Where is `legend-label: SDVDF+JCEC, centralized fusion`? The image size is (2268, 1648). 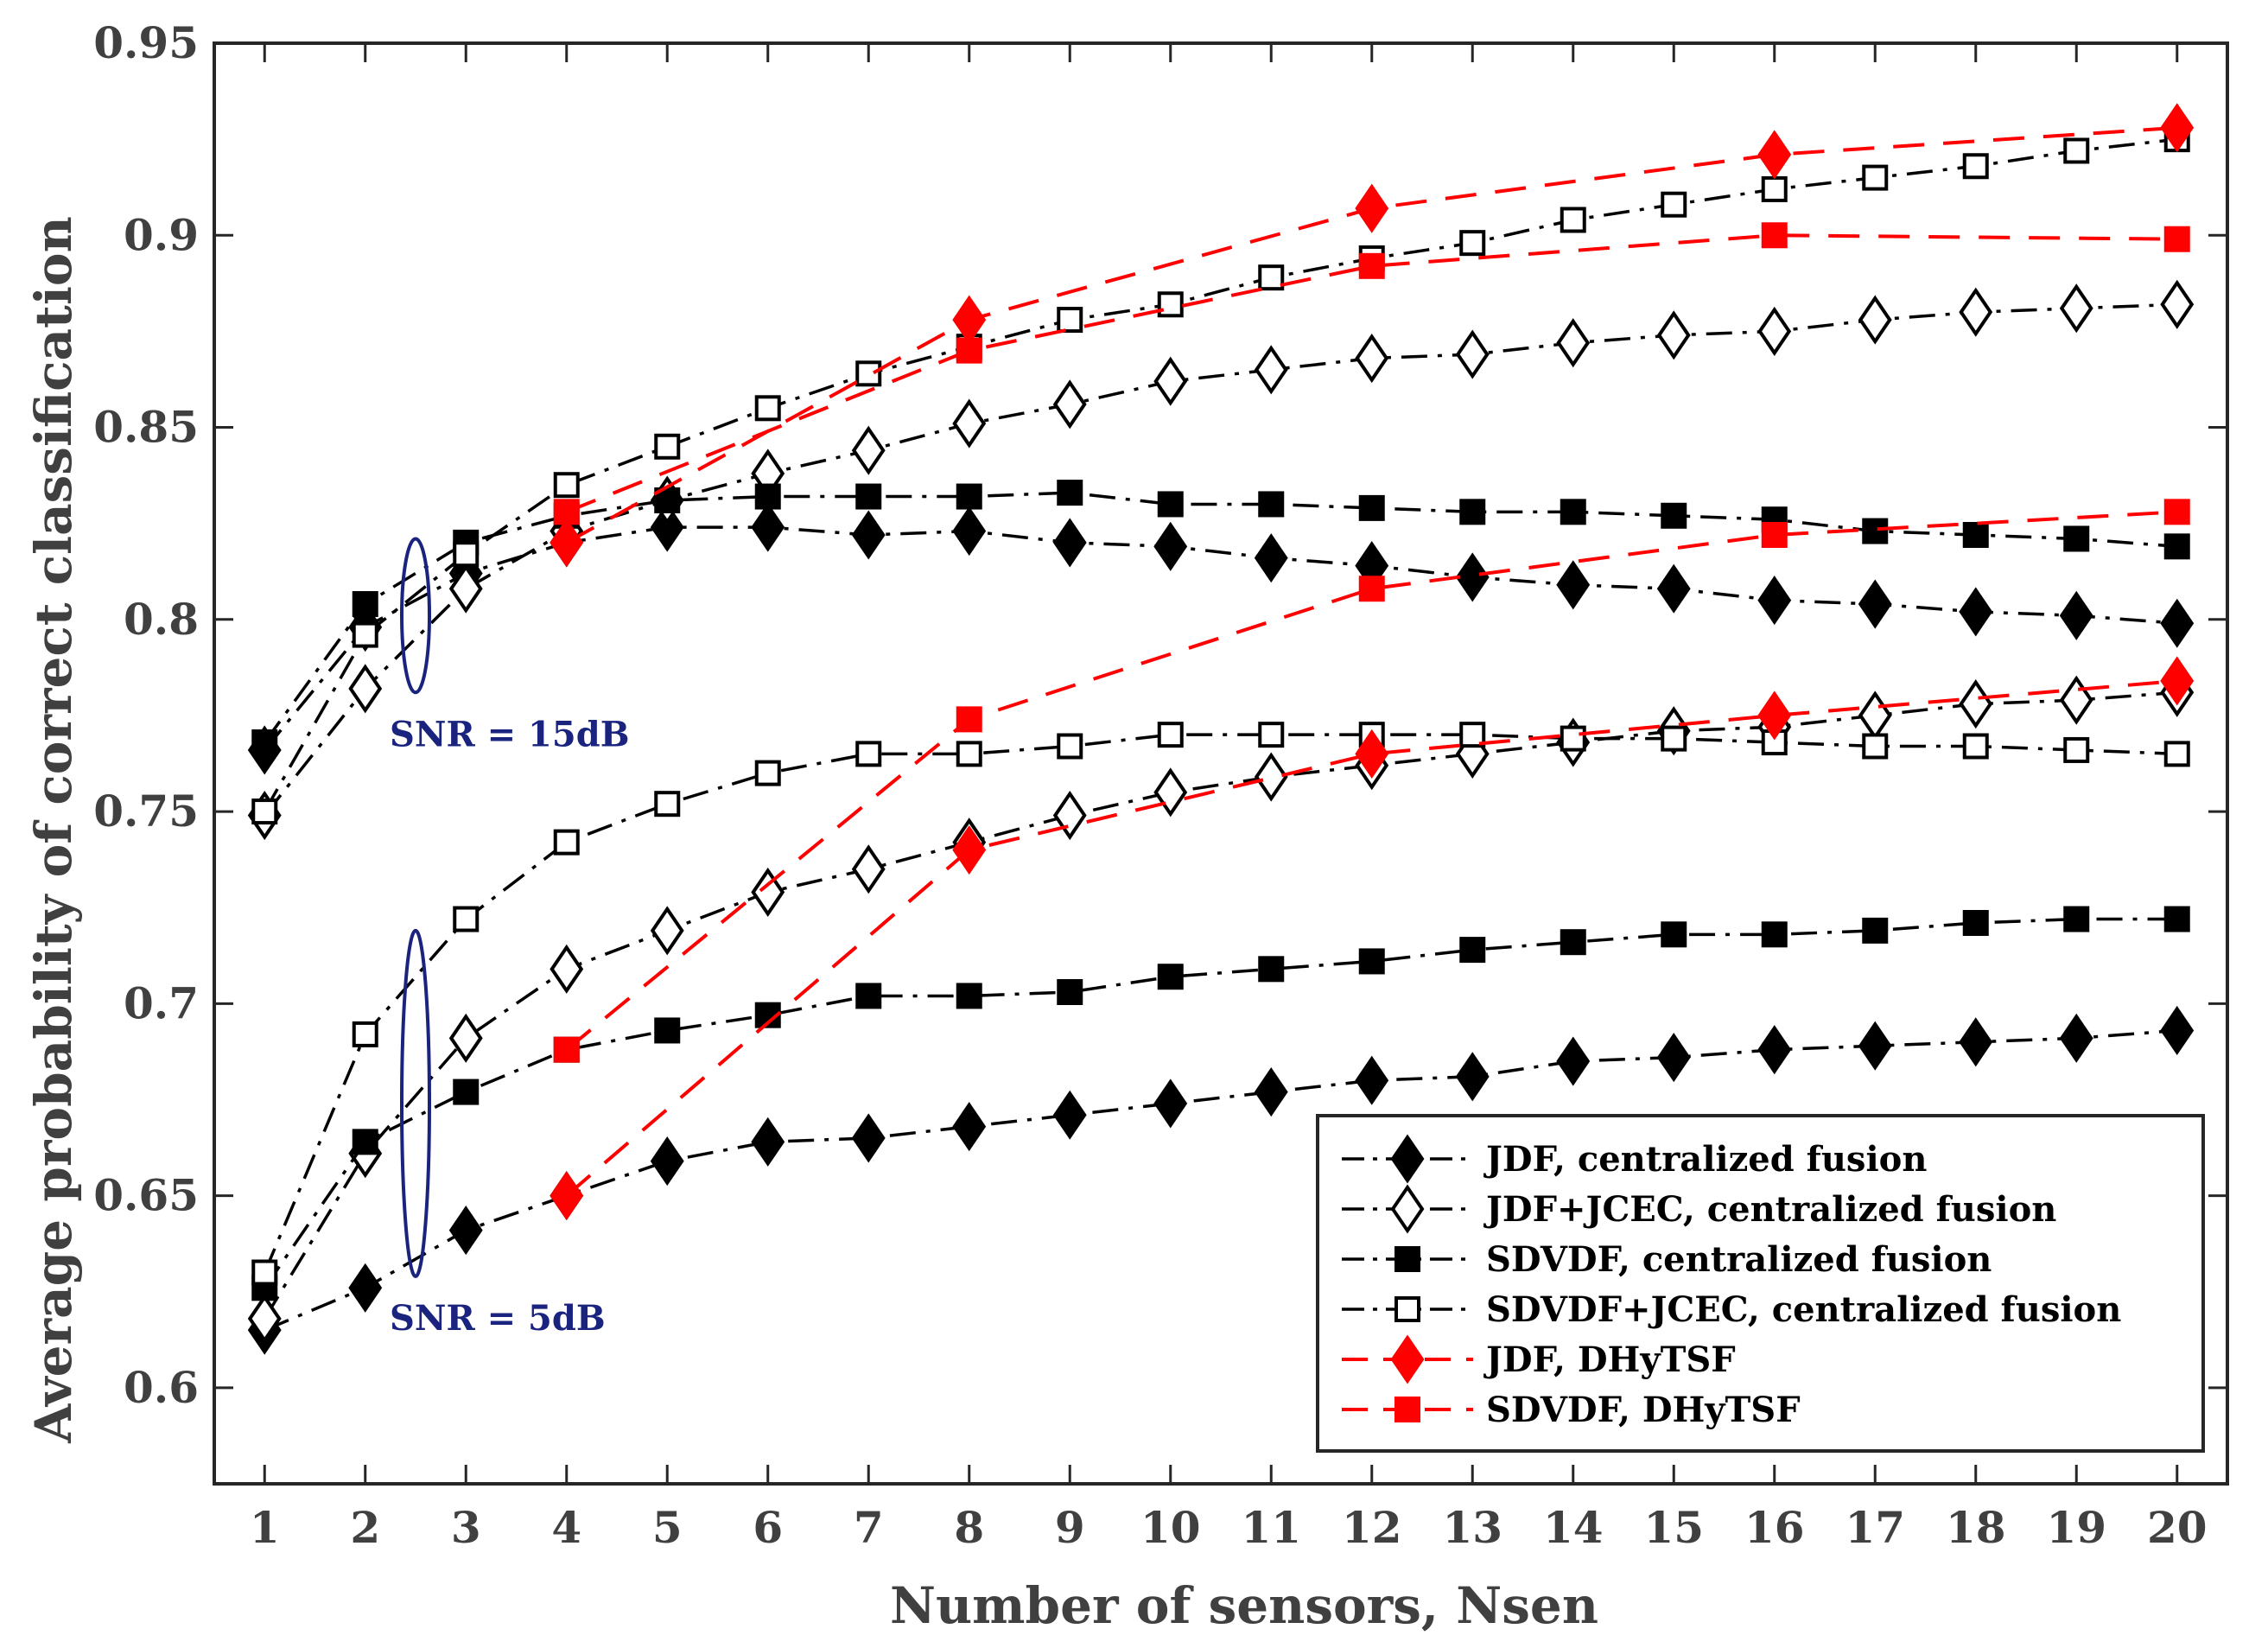
legend-label: SDVDF+JCEC, centralized fusion is located at coordinates (1803, 1309).